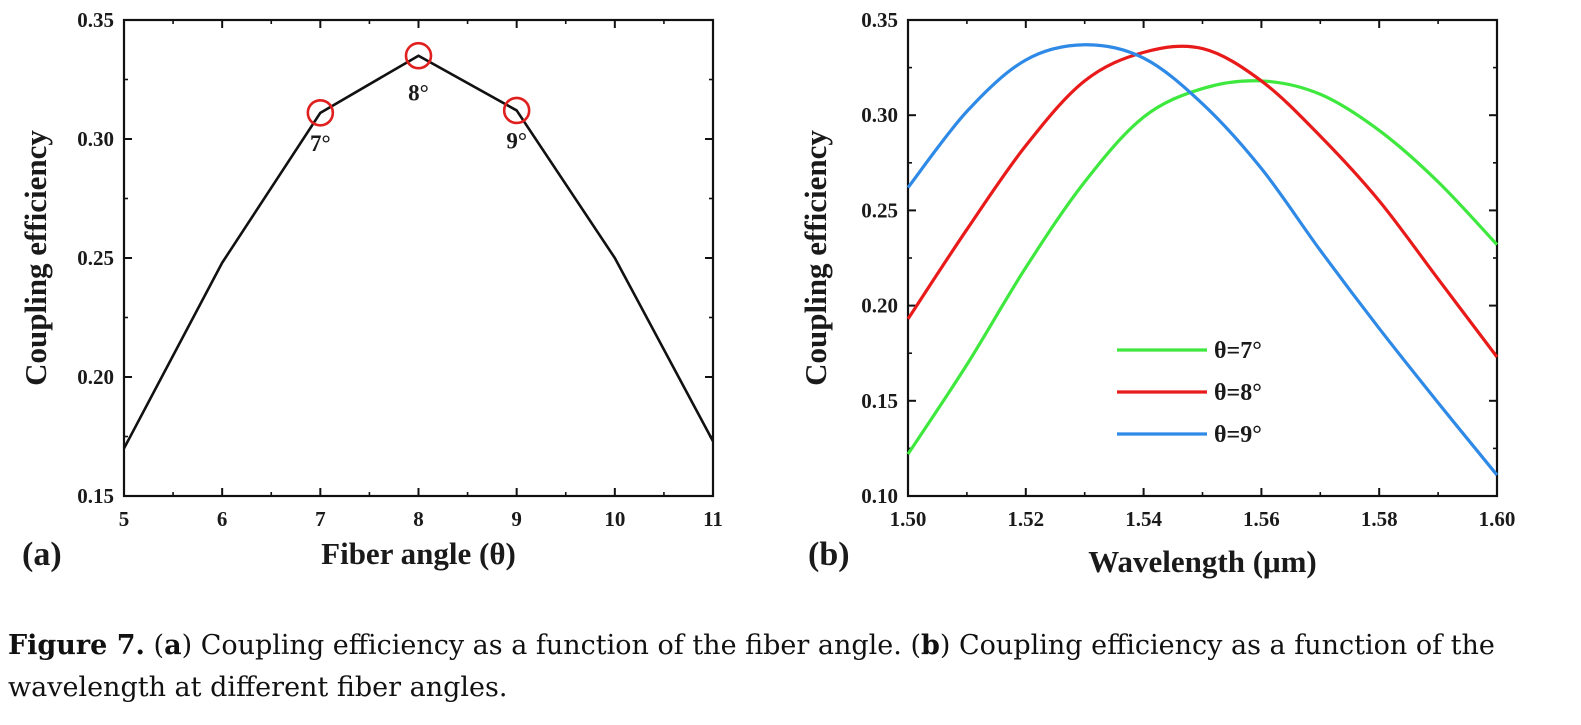 The image size is (1581, 725). I want to click on y-axis-label-b: Coupling efficiency, so click(815, 258).